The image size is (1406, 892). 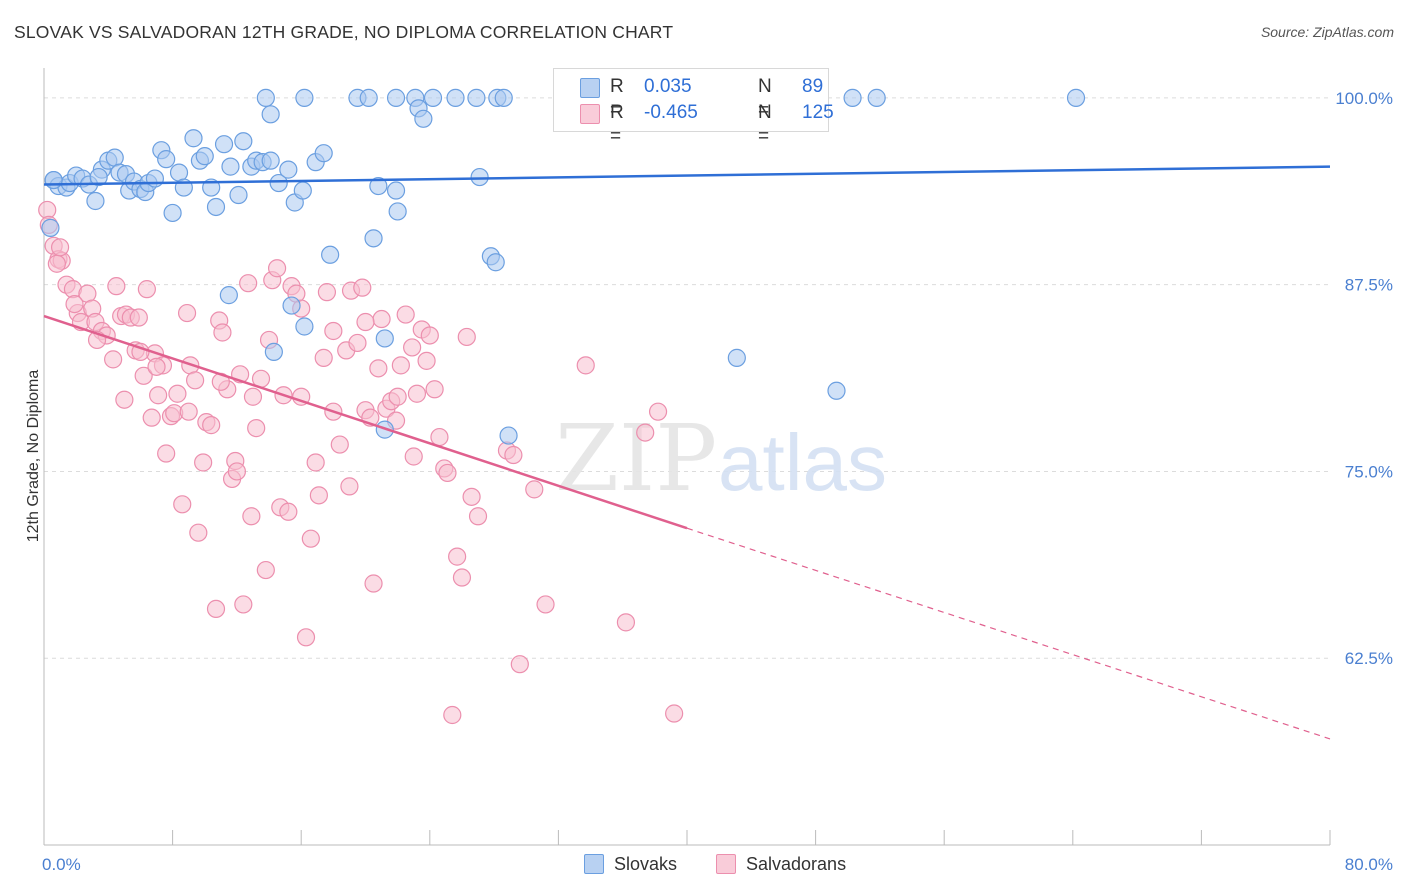 What do you see at coordinates (818, 112) in the screenshot?
I see `legend-n-value: 125` at bounding box center [818, 112].